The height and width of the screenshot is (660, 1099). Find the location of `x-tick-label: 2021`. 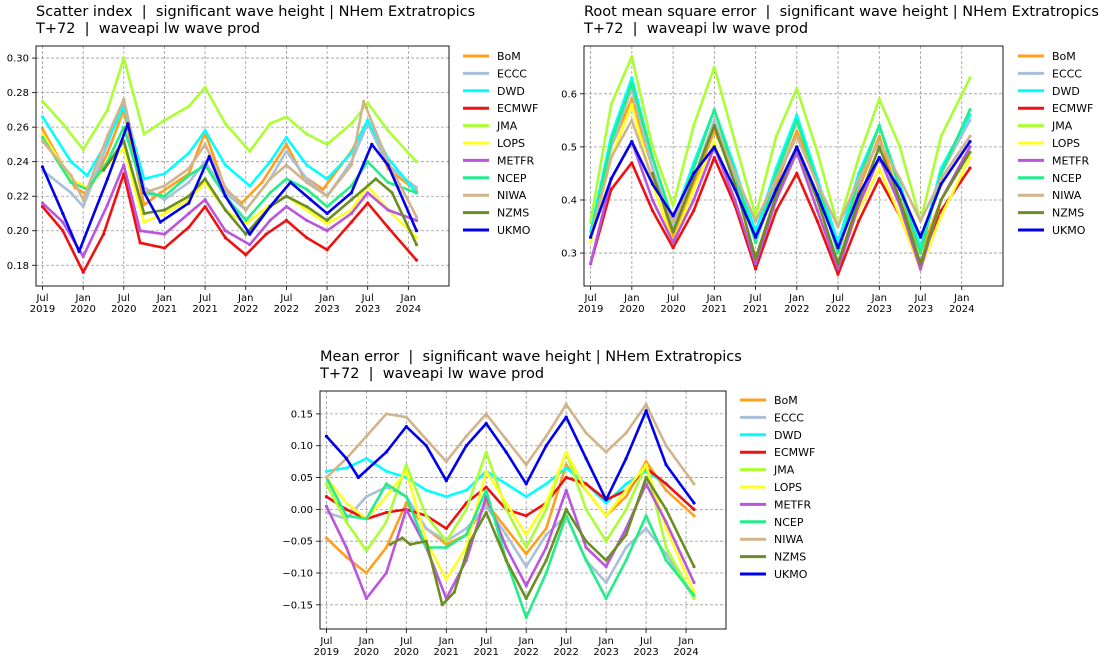

x-tick-label: 2021 is located at coordinates (204, 309).